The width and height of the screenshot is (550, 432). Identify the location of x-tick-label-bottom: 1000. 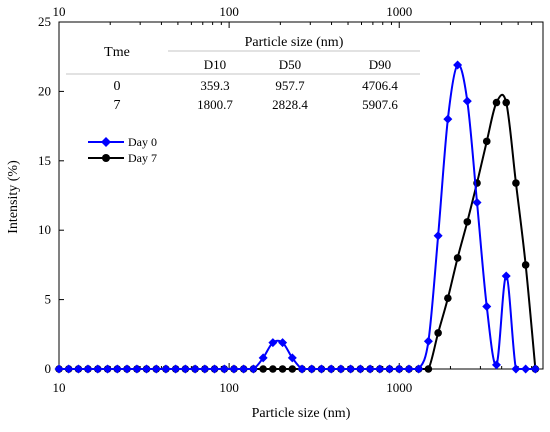
(399, 387).